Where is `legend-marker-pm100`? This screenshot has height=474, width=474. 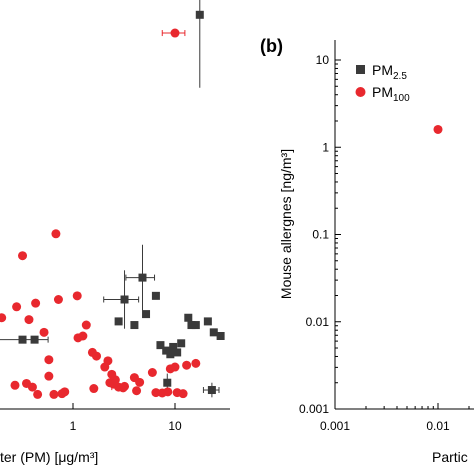 legend-marker-pm100 is located at coordinates (360, 92).